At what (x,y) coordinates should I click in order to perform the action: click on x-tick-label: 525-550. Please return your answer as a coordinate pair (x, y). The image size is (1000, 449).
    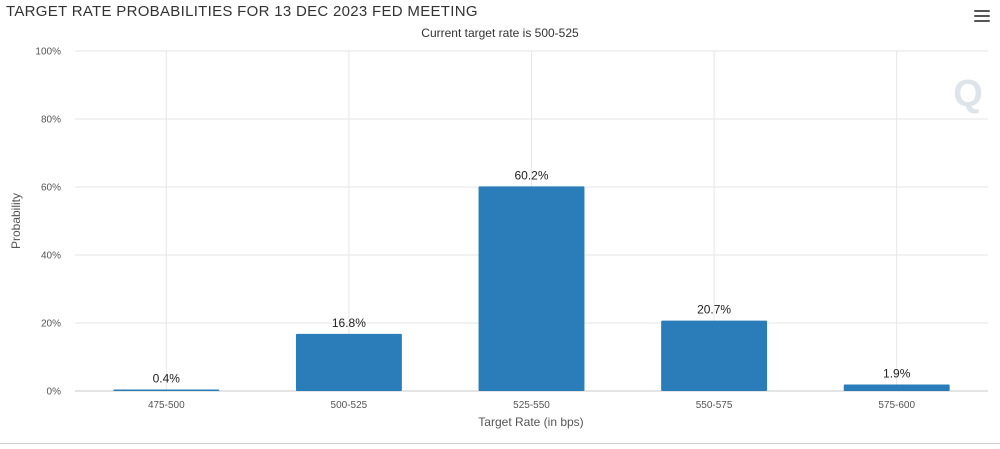
    Looking at the image, I should click on (531, 405).